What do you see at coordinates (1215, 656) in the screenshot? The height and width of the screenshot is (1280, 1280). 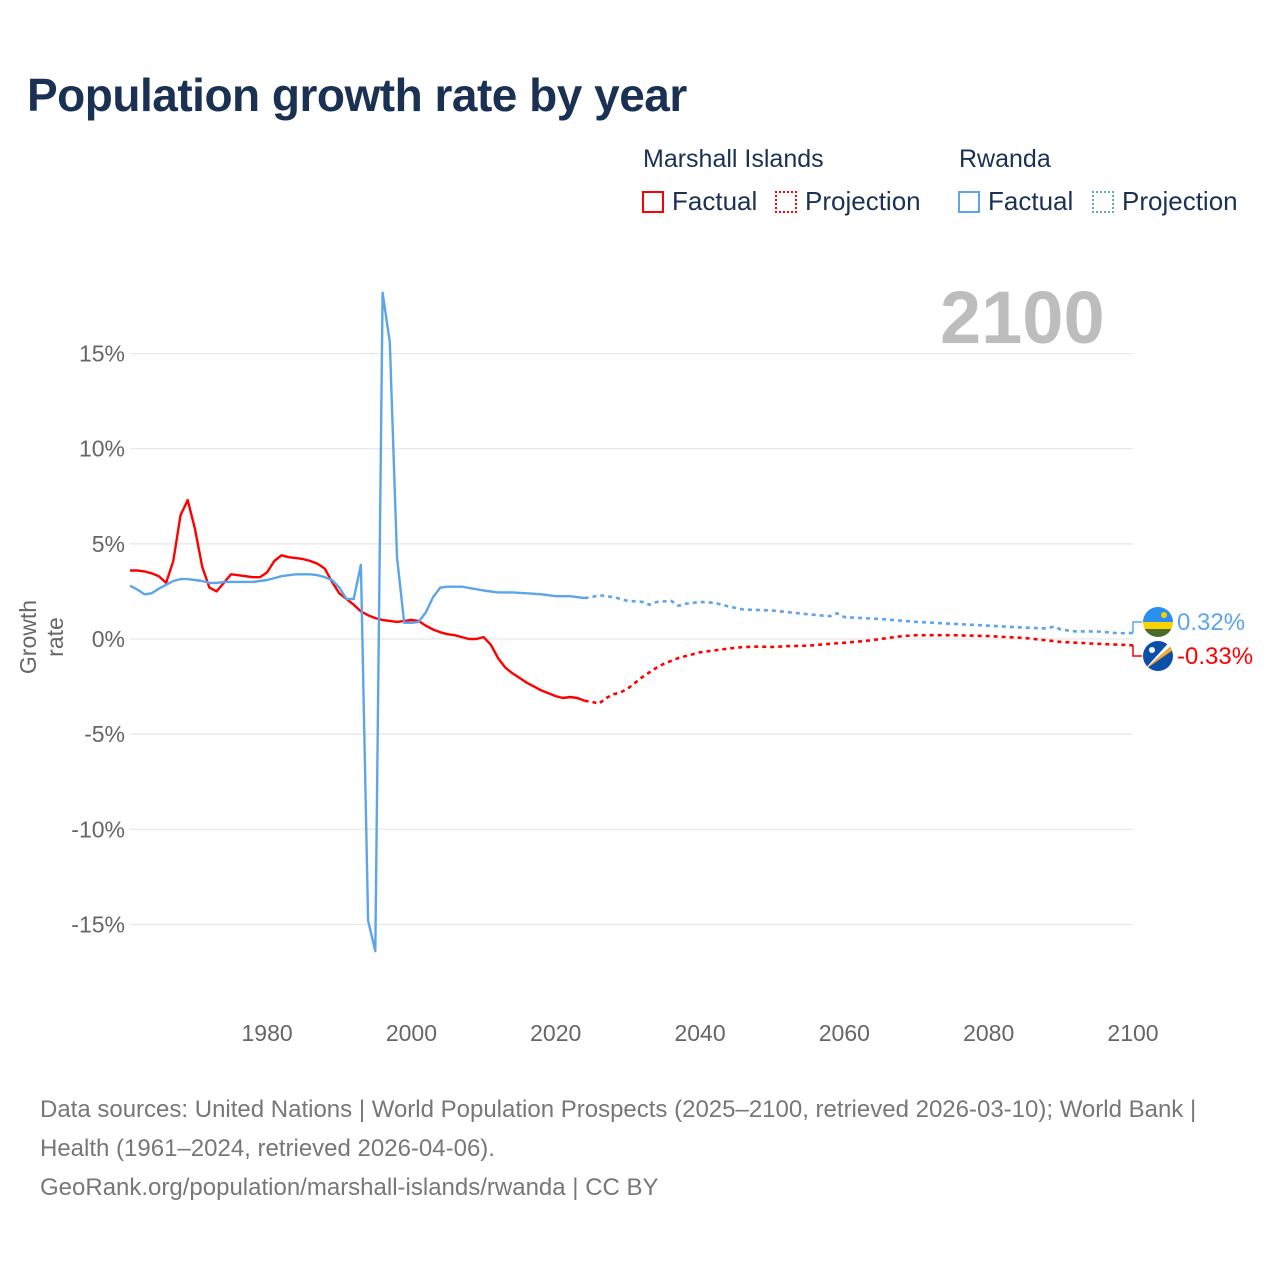 I see `end-label-marshall-islands: -0.33%` at bounding box center [1215, 656].